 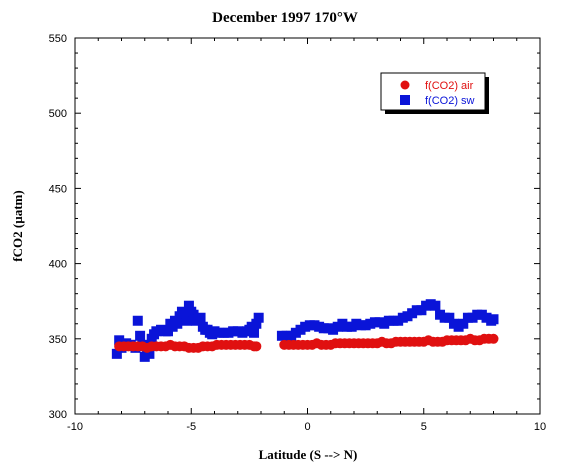 I want to click on legend-label-sw: f(CO2) sw, so click(x=450, y=101).